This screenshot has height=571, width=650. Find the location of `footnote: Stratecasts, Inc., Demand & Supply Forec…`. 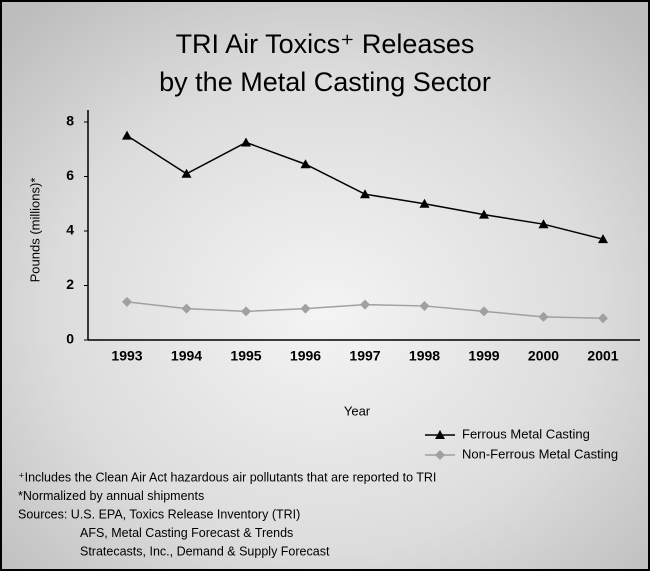

footnote: Stratecasts, Inc., Demand & Supply Forec… is located at coordinates (205, 551).